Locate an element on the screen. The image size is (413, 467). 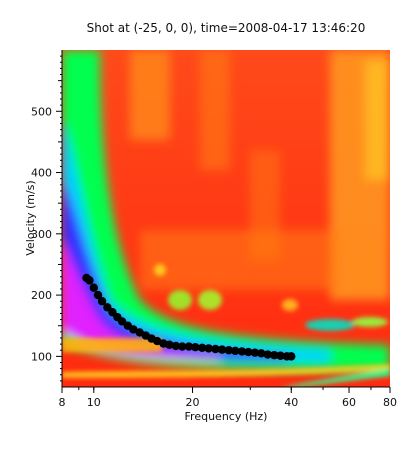
x-tick-label: 80 is located at coordinates (390, 402).